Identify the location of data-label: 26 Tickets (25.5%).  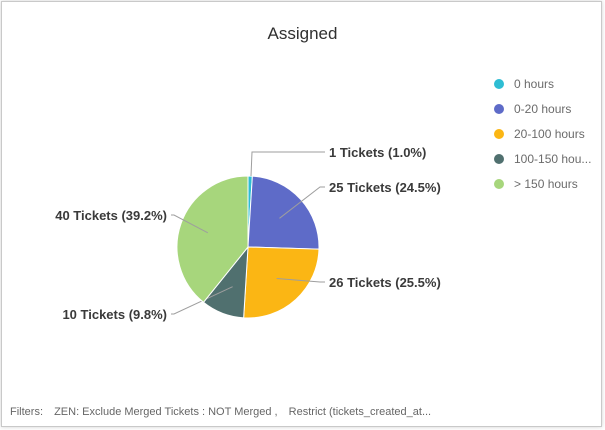
(385, 282).